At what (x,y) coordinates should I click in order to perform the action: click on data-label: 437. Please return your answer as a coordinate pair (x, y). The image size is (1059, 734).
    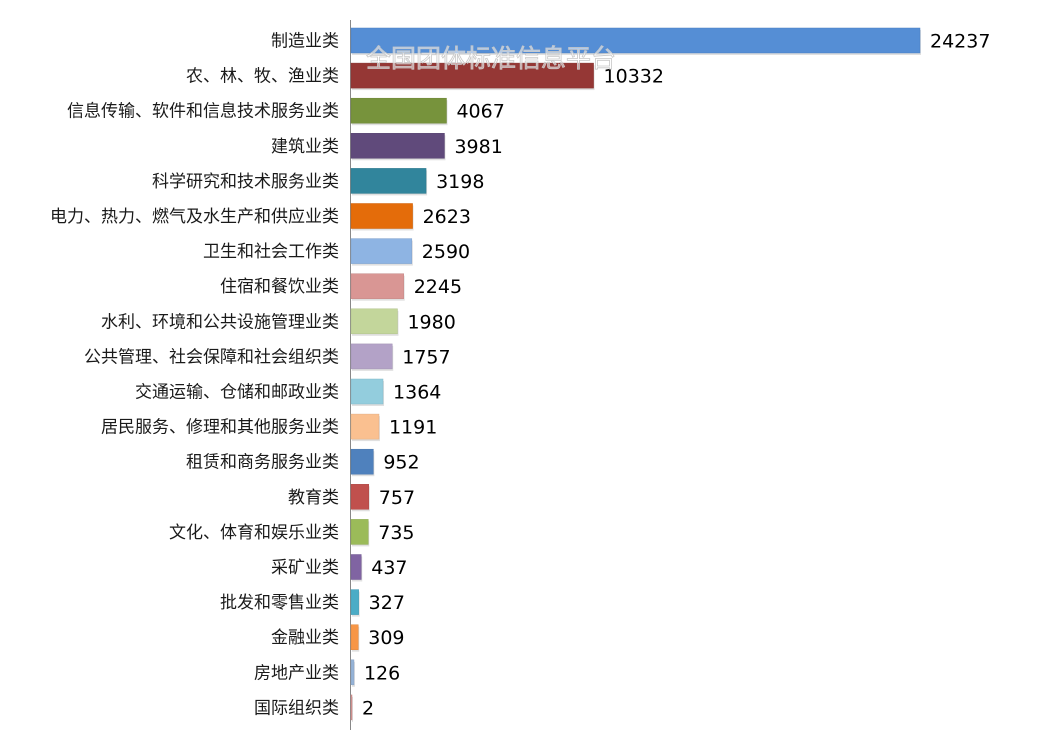
    Looking at the image, I should click on (389, 568).